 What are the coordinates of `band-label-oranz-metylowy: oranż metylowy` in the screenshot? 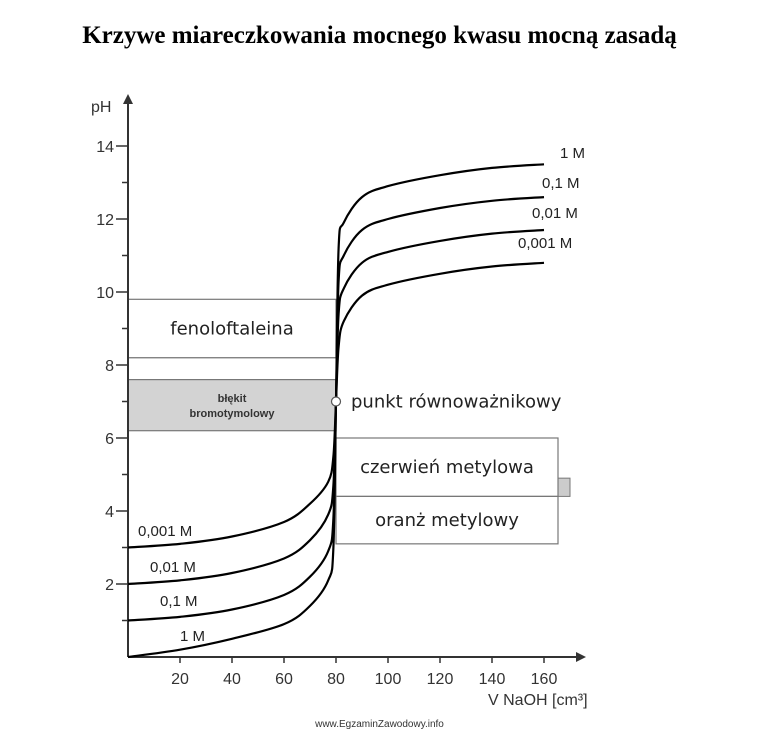 It's located at (447, 520).